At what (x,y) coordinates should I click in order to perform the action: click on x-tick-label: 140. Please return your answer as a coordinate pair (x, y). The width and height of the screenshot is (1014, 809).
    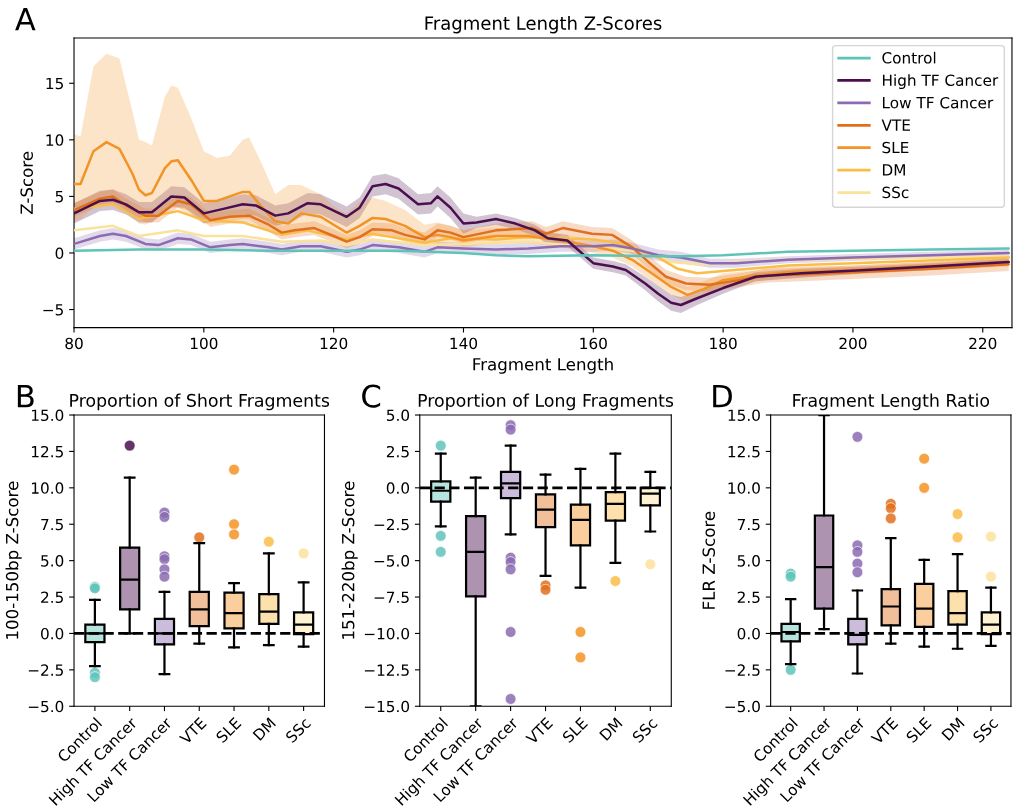
    Looking at the image, I should click on (464, 343).